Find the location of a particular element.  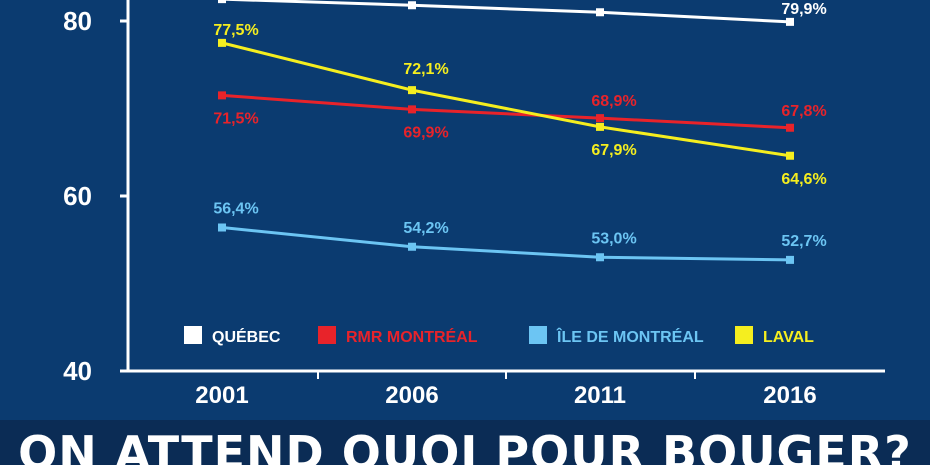

data-label: 77,5% is located at coordinates (235, 30).